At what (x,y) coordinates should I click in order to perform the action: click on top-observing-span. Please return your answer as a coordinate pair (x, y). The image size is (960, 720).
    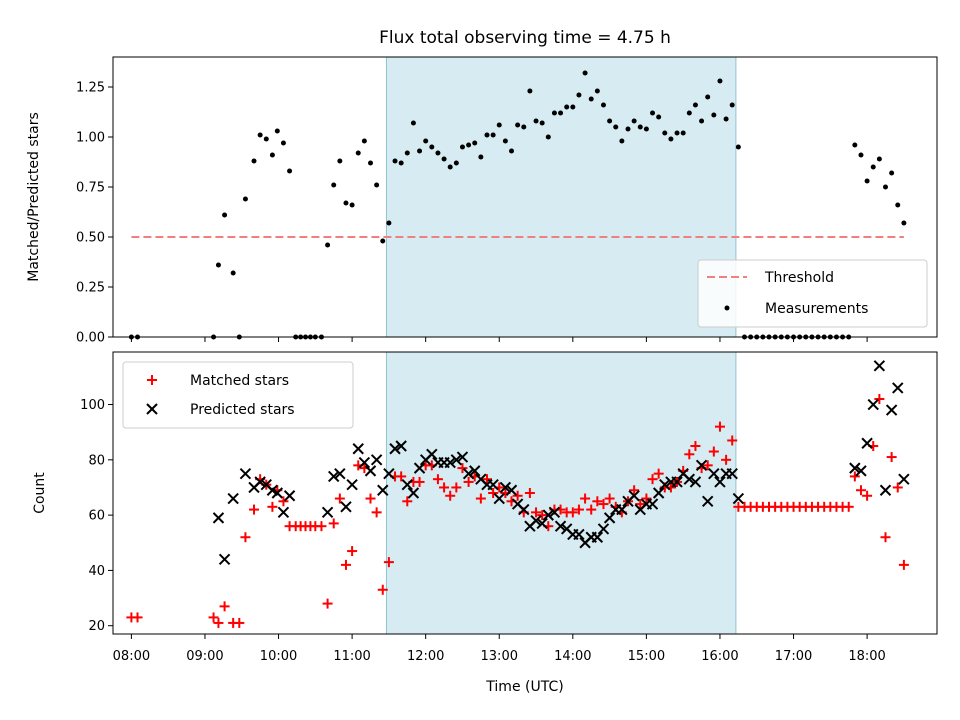
    Looking at the image, I should click on (561, 197).